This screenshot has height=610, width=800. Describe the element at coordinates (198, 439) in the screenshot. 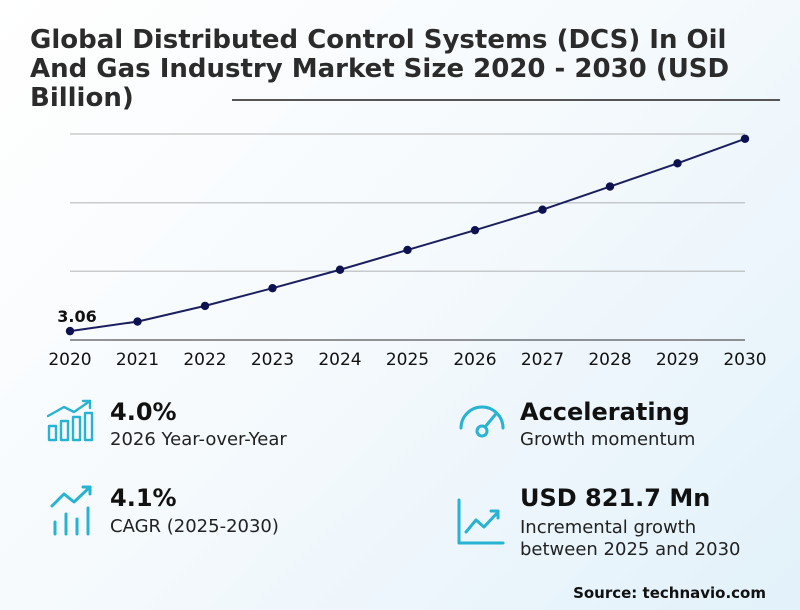

I see `yoy-label: 2026 Year-over-Year` at that location.